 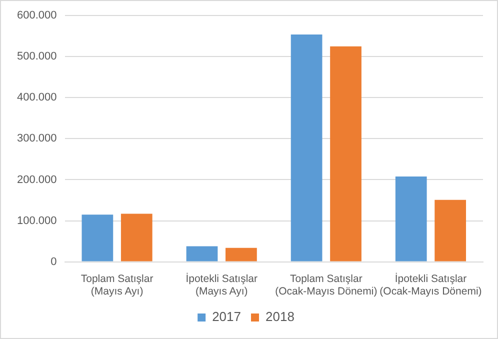 I want to click on y-tick-label: 200.000, so click(x=36, y=180).